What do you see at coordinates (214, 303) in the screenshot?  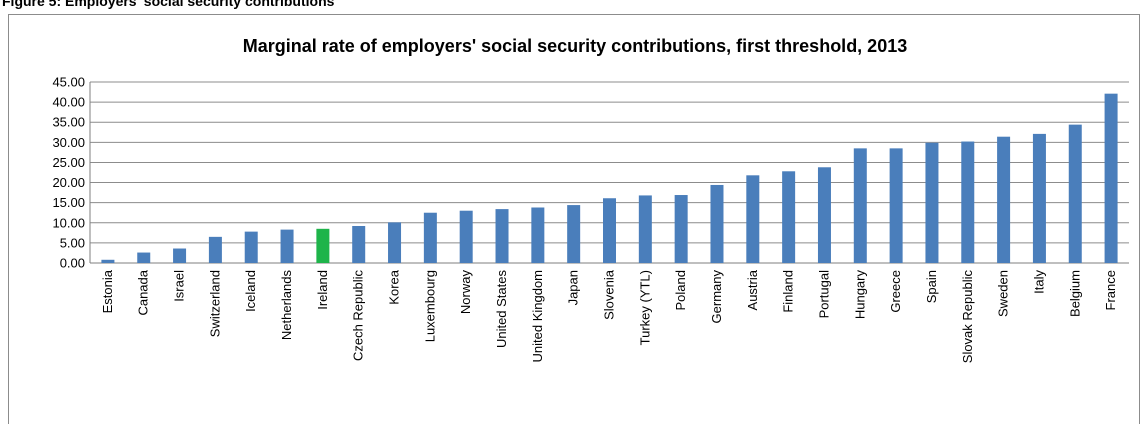 I see `x-category-label: Switzerland` at bounding box center [214, 303].